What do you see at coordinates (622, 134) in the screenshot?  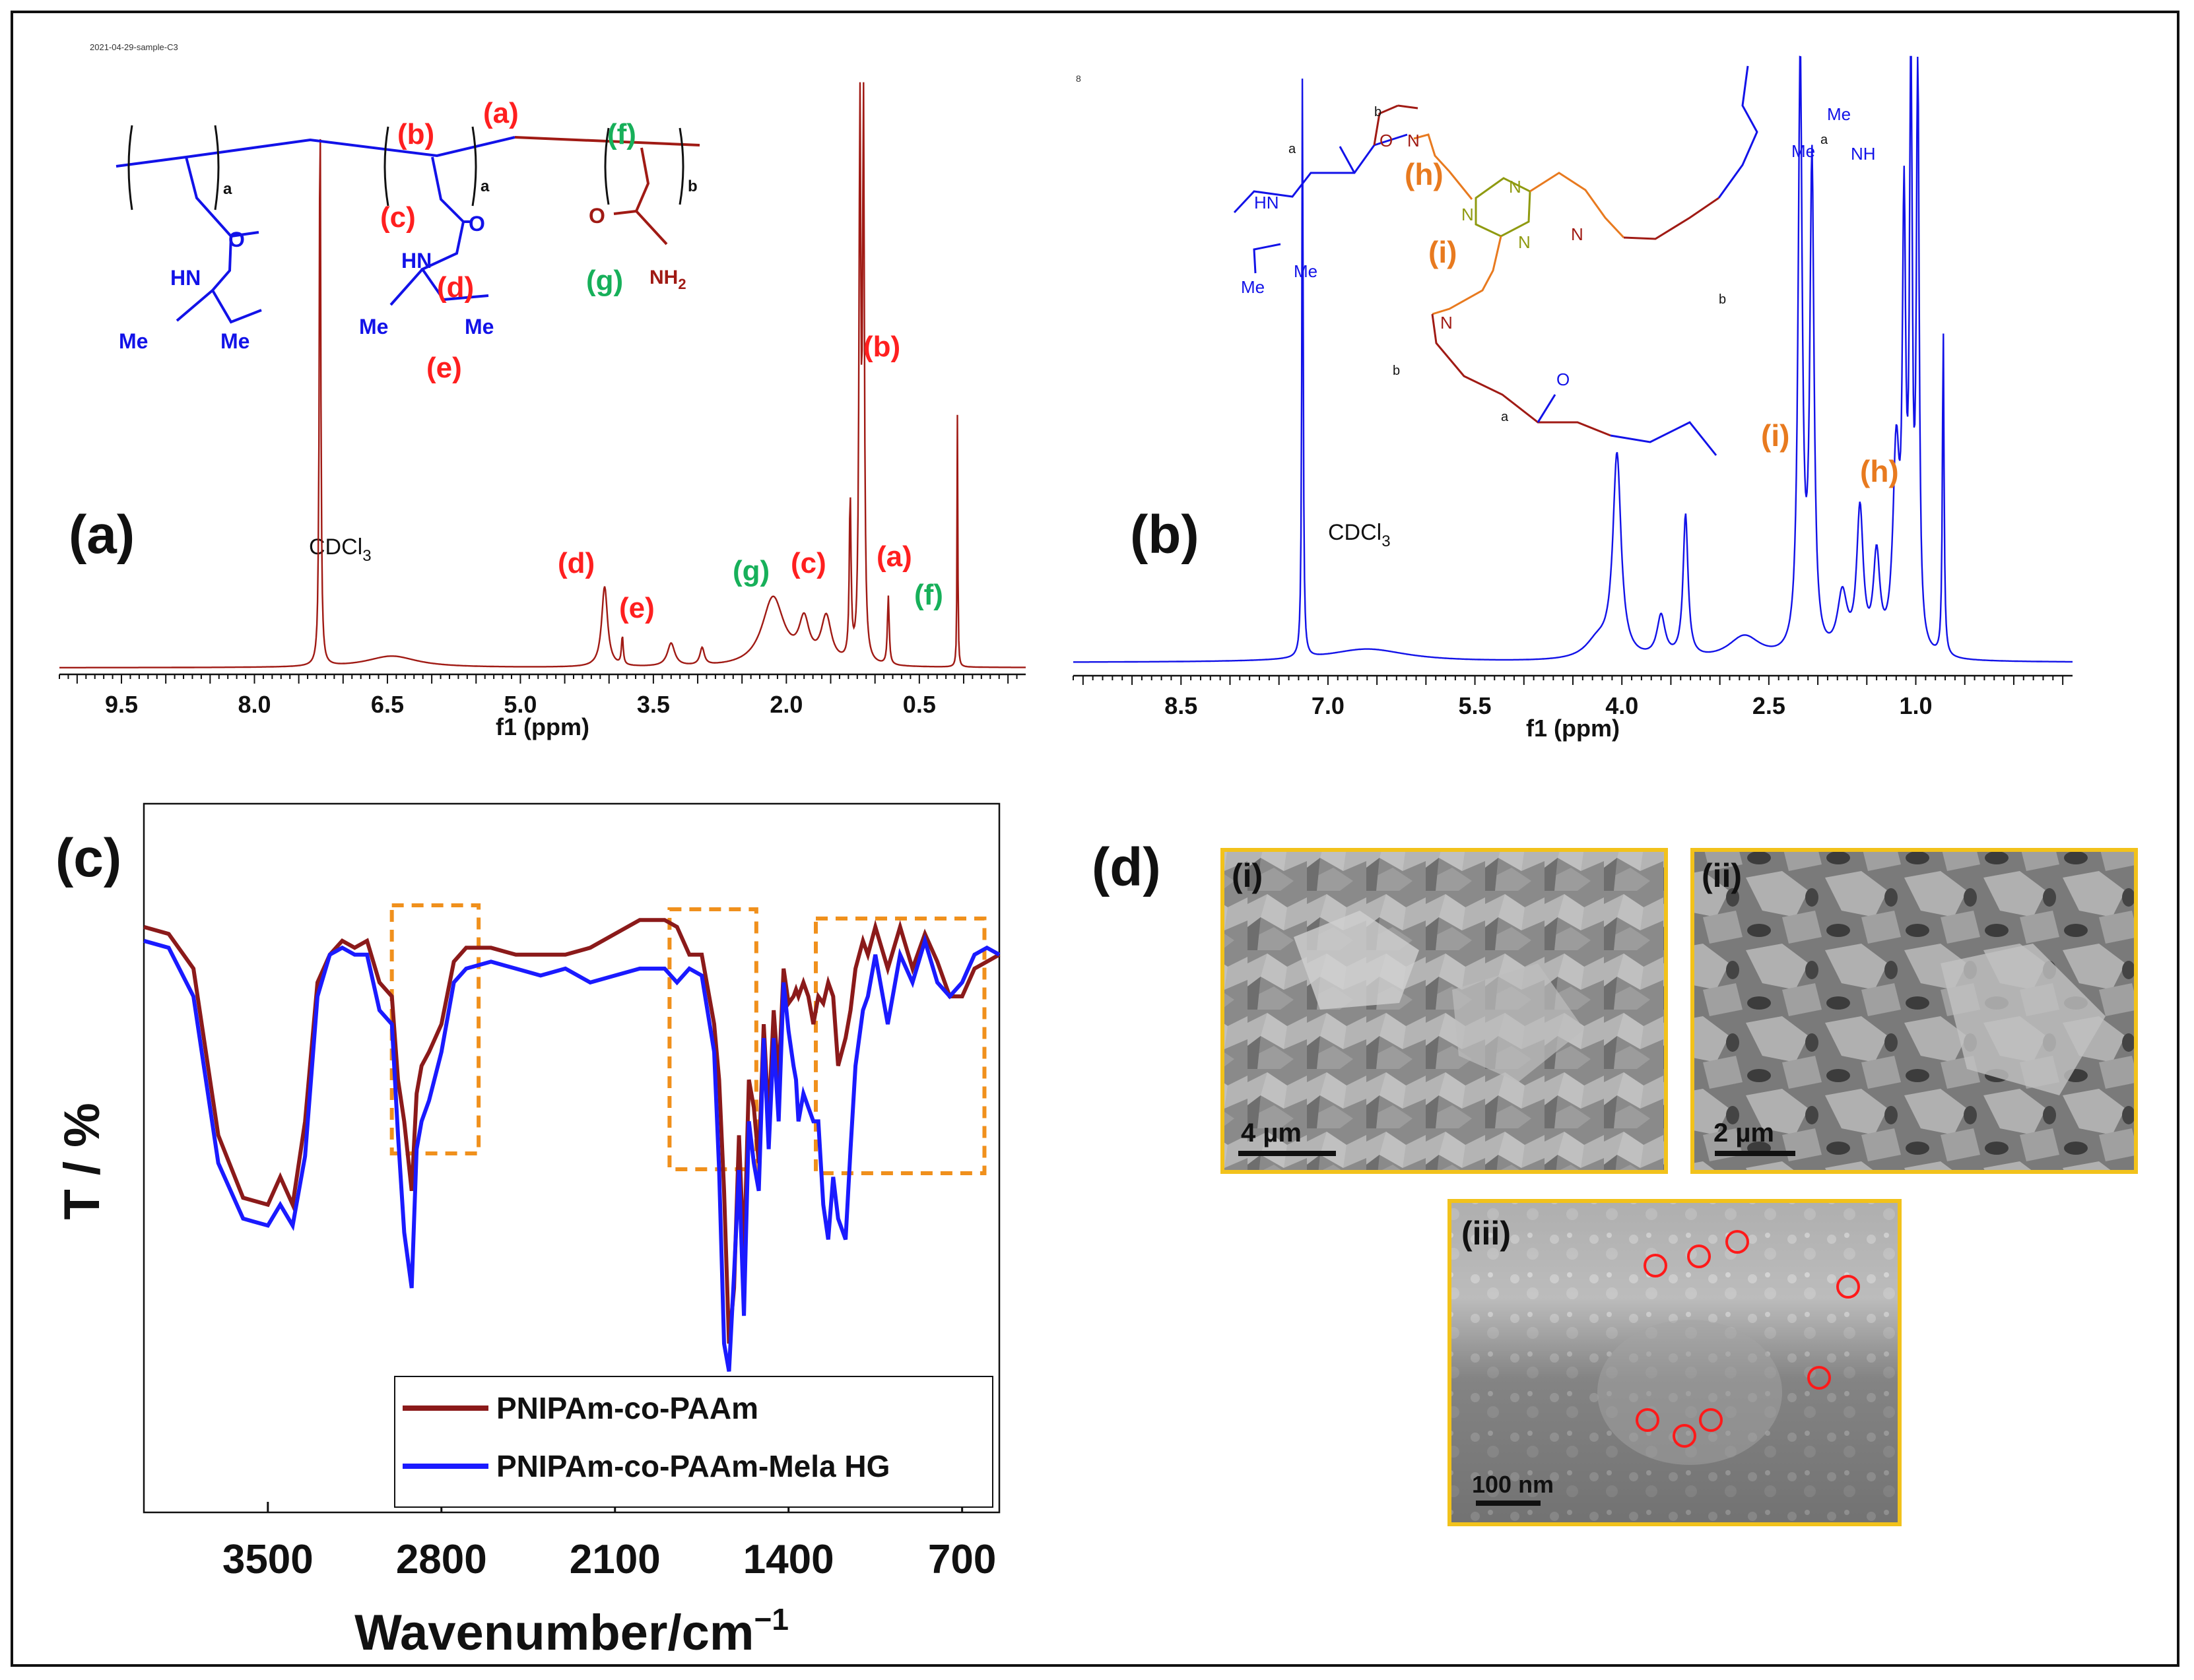 I see `struct-label-f: (f)` at bounding box center [622, 134].